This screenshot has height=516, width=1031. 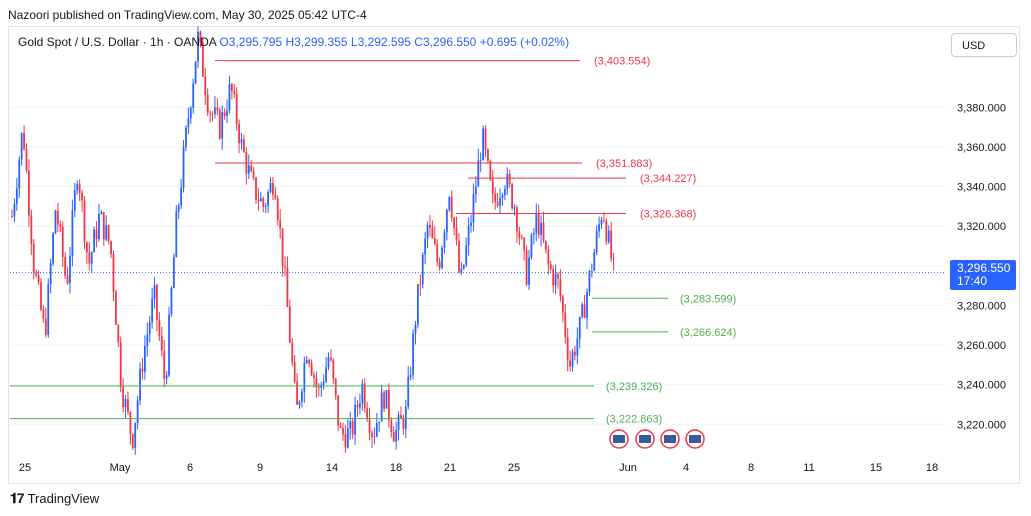 I want to click on resistance-label: (3,344.227), so click(x=668, y=179).